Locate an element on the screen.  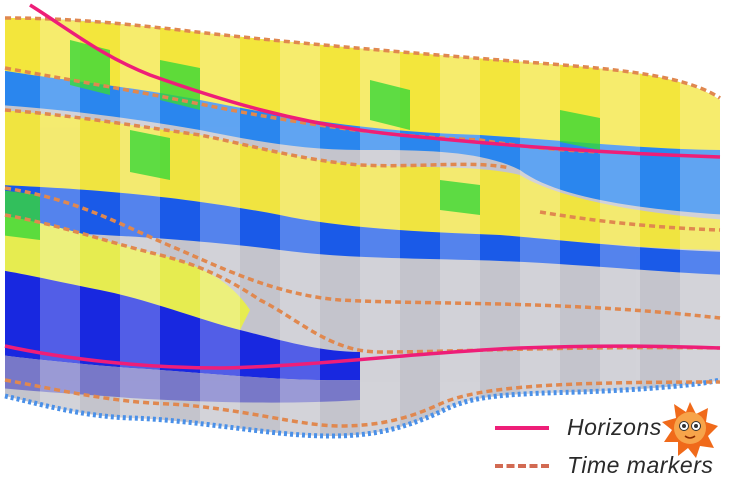
lower-deep-blue is located at coordinates (182, 325).